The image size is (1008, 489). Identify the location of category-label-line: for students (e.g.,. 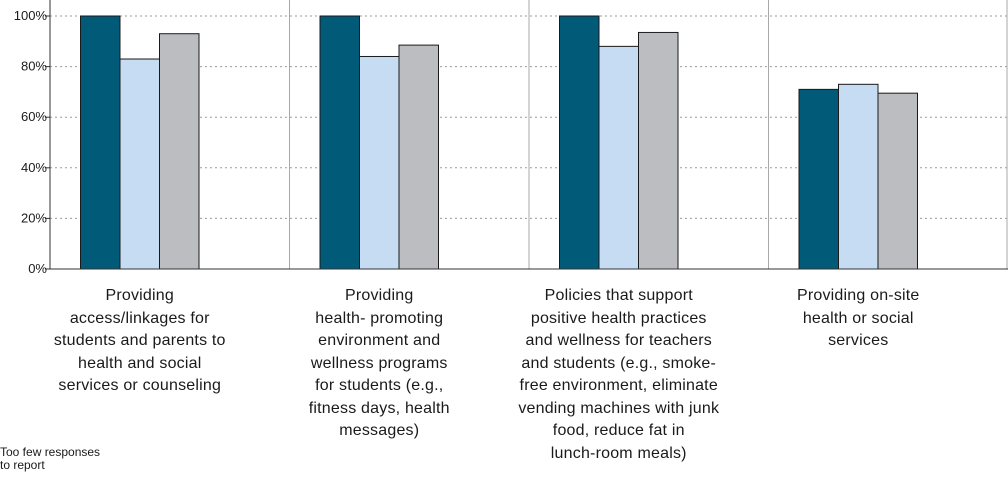
(379, 385).